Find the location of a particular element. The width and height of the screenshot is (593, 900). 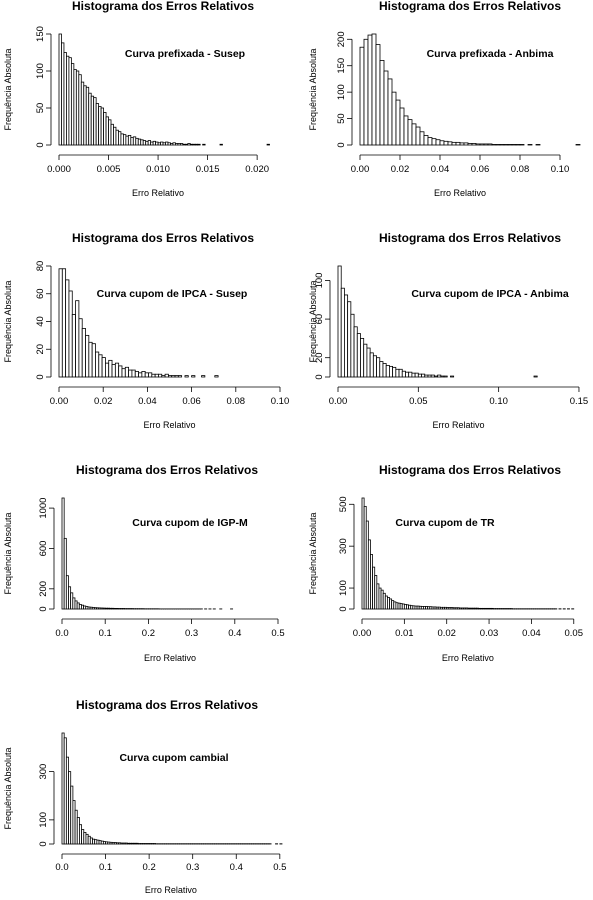

x-tick-label: 0.01 is located at coordinates (404, 633).